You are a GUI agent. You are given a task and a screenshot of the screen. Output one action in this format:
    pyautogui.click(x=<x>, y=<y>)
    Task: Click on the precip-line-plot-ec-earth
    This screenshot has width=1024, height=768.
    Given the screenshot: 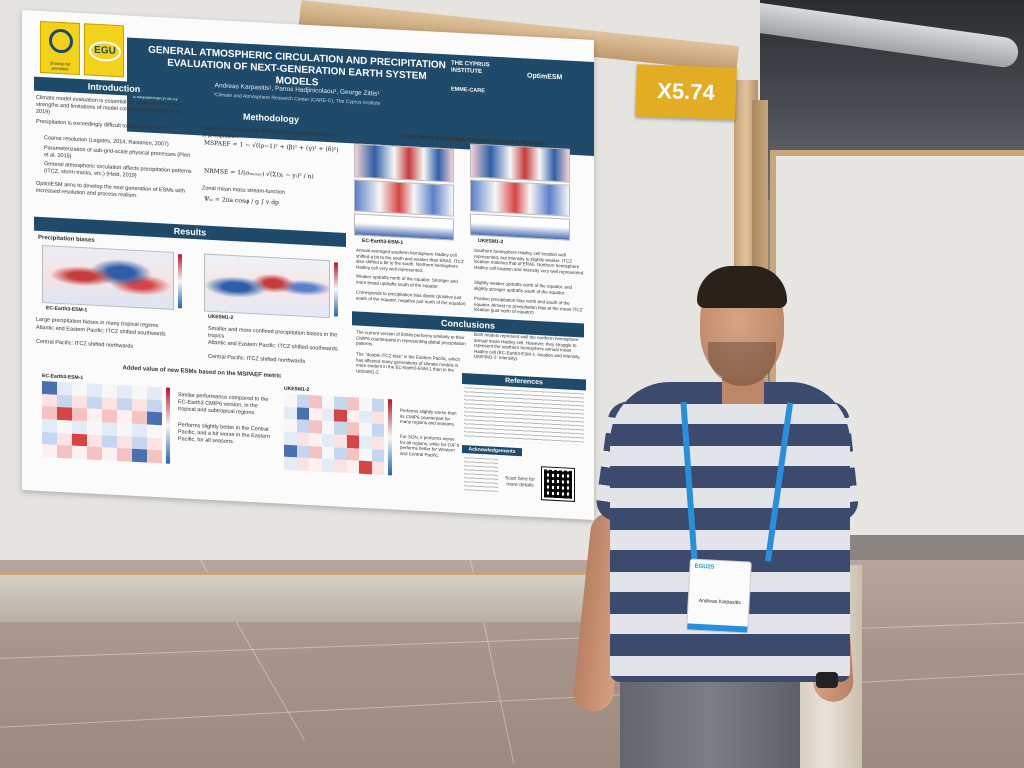 What is the action you would take?
    pyautogui.click(x=404, y=227)
    